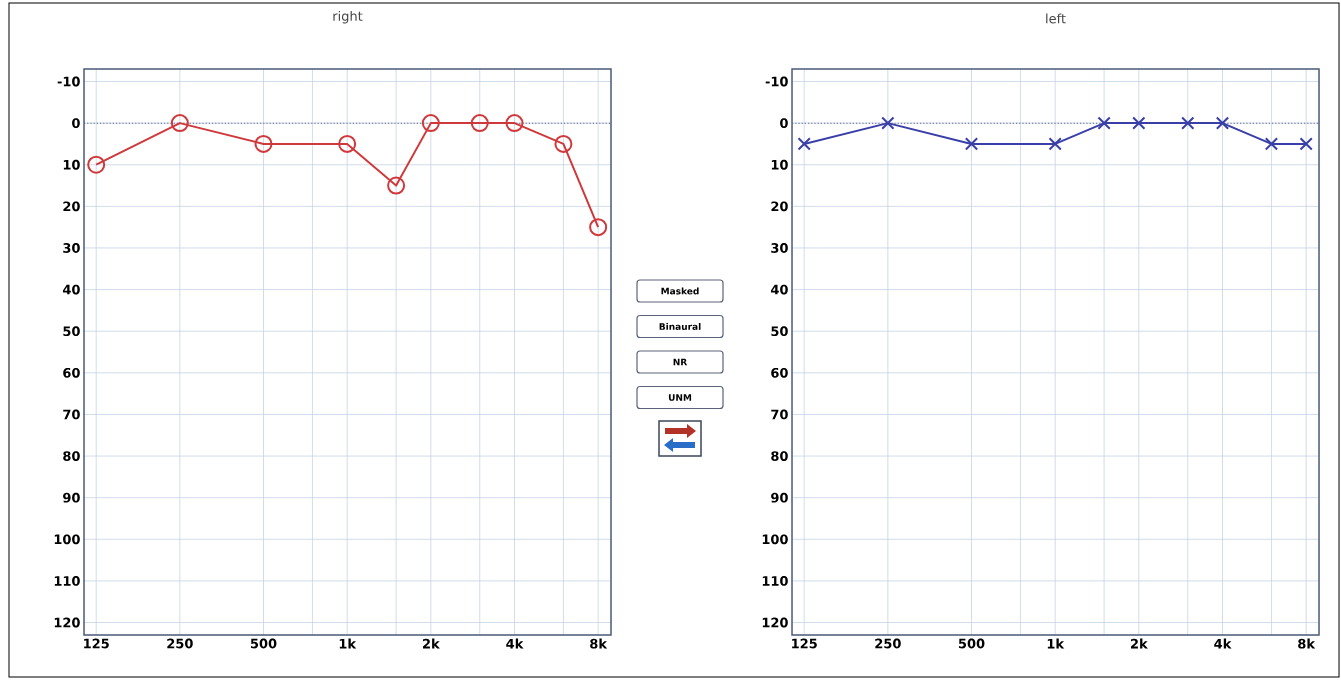 This screenshot has height=680, width=1341. Describe the element at coordinates (1056, 18) in the screenshot. I see `chart-title: left` at that location.